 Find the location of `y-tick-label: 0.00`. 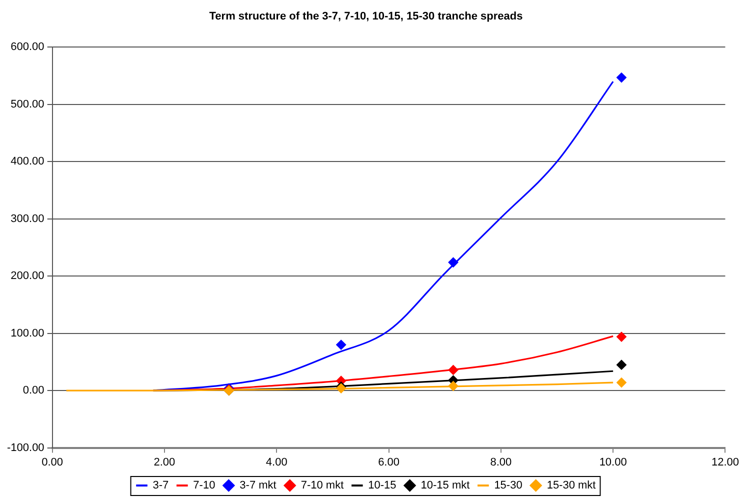

y-tick-label: 0.00 is located at coordinates (33, 390).